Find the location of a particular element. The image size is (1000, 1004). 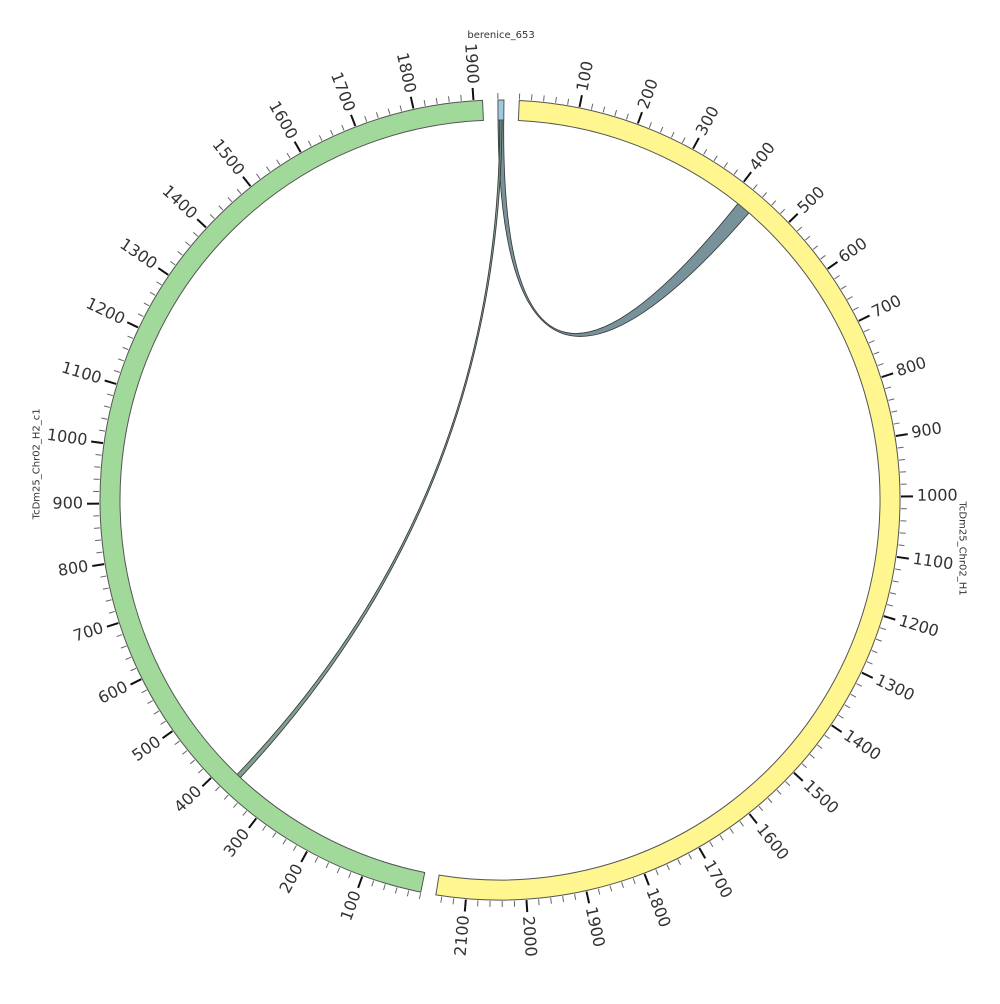

tick-label: 1300 is located at coordinates (138, 253).